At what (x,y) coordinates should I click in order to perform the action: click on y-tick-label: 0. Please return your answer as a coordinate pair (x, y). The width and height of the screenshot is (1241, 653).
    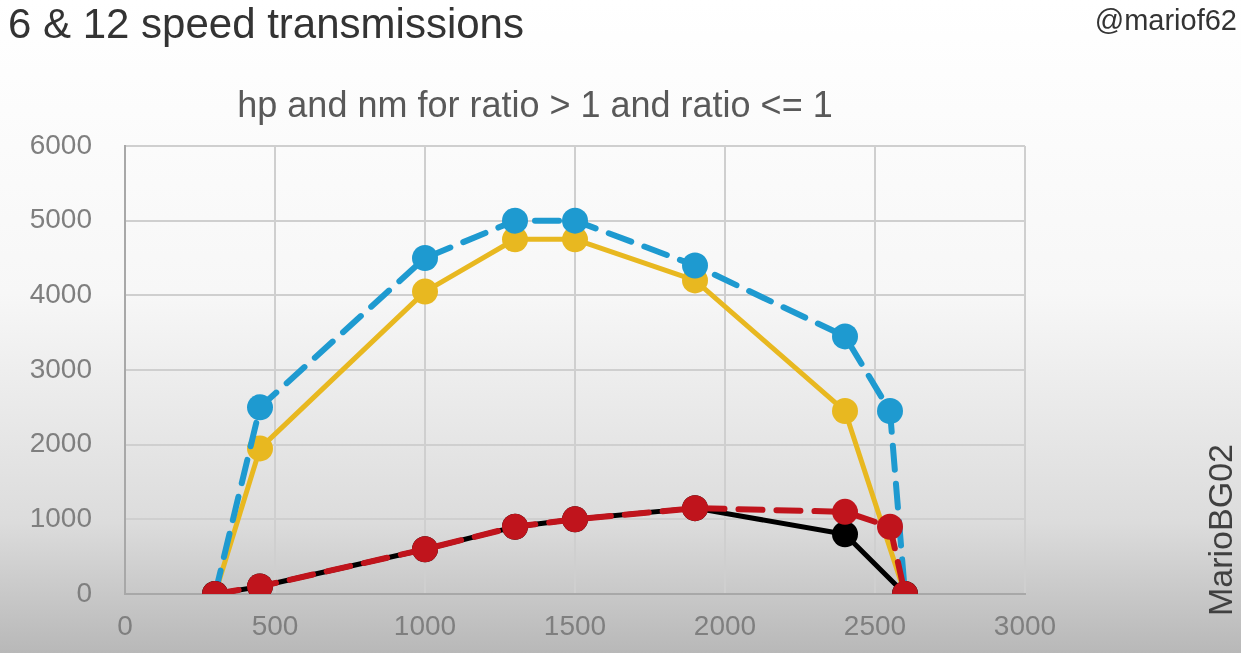
    Looking at the image, I should click on (84, 592).